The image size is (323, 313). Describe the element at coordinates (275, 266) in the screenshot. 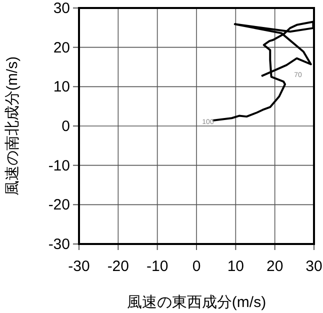

I see `x-tick-label: 20` at that location.